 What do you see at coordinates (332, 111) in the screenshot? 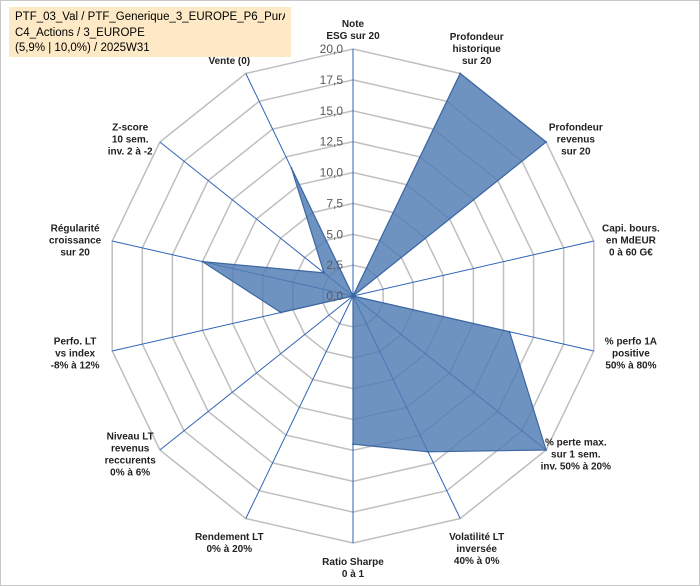
I see `tick-label-6: 15,0` at bounding box center [332, 111].